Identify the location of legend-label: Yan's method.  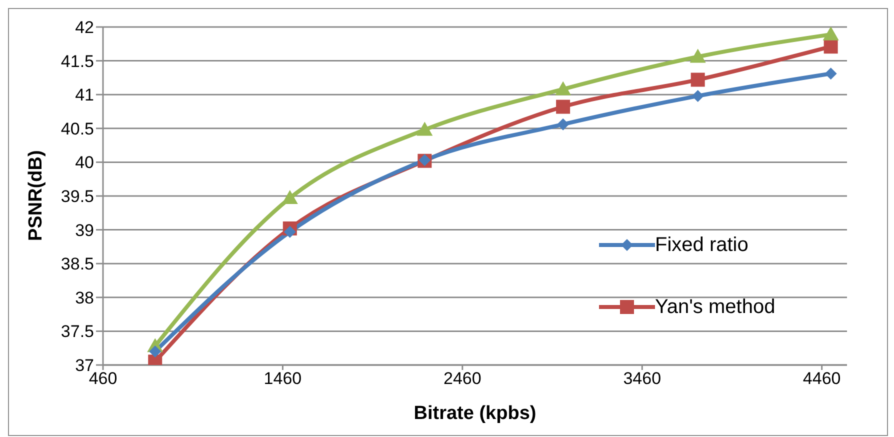
(715, 307).